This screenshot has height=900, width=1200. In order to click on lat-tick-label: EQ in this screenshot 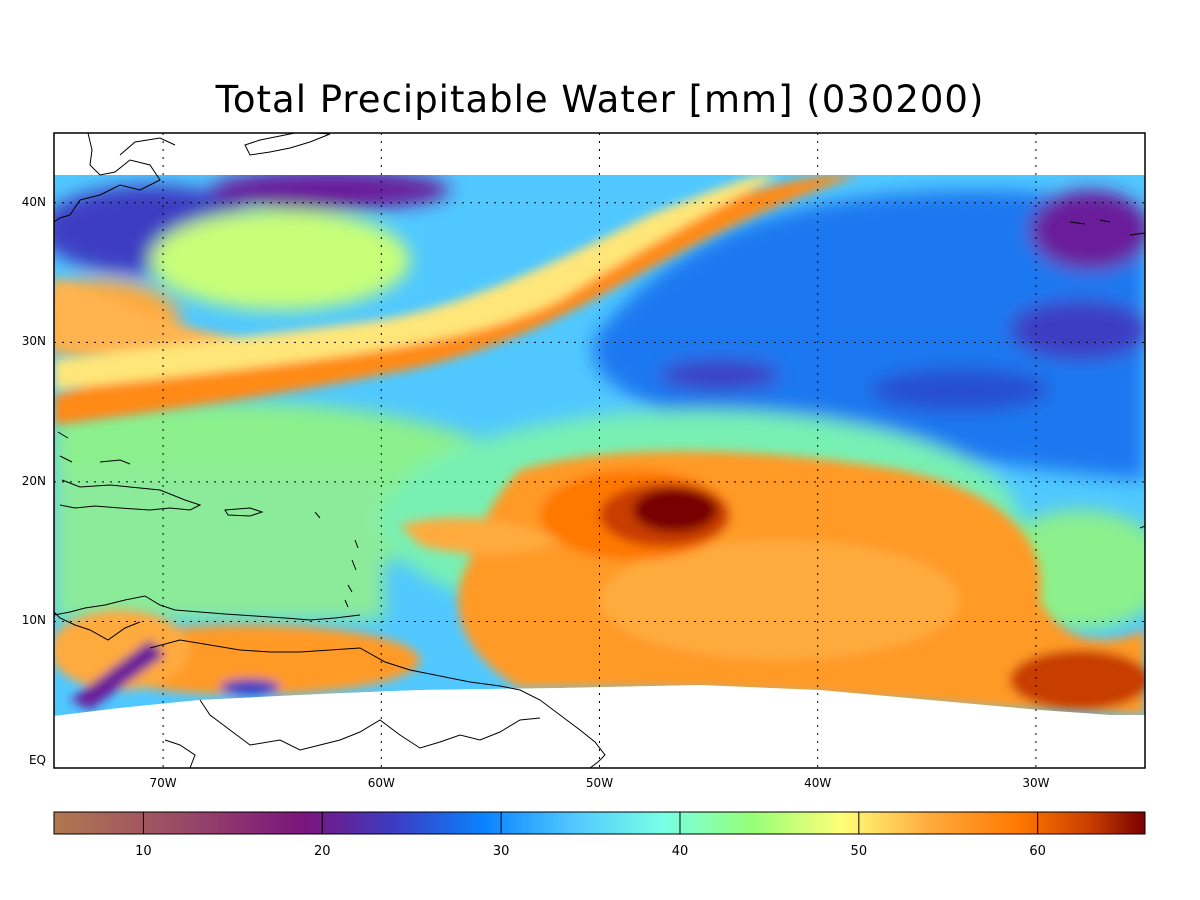, I will do `click(37, 760)`.